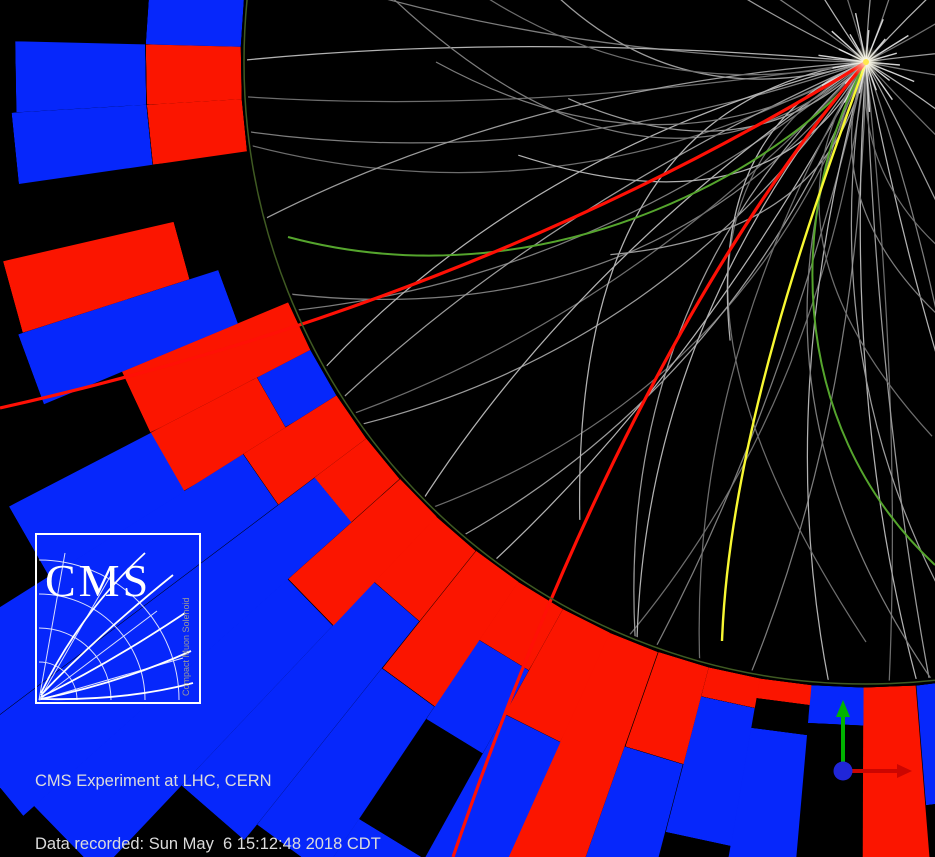  Describe the element at coordinates (153, 781) in the screenshot. I see `caption-experiment: CMS Experiment at LHC, CERN` at that location.